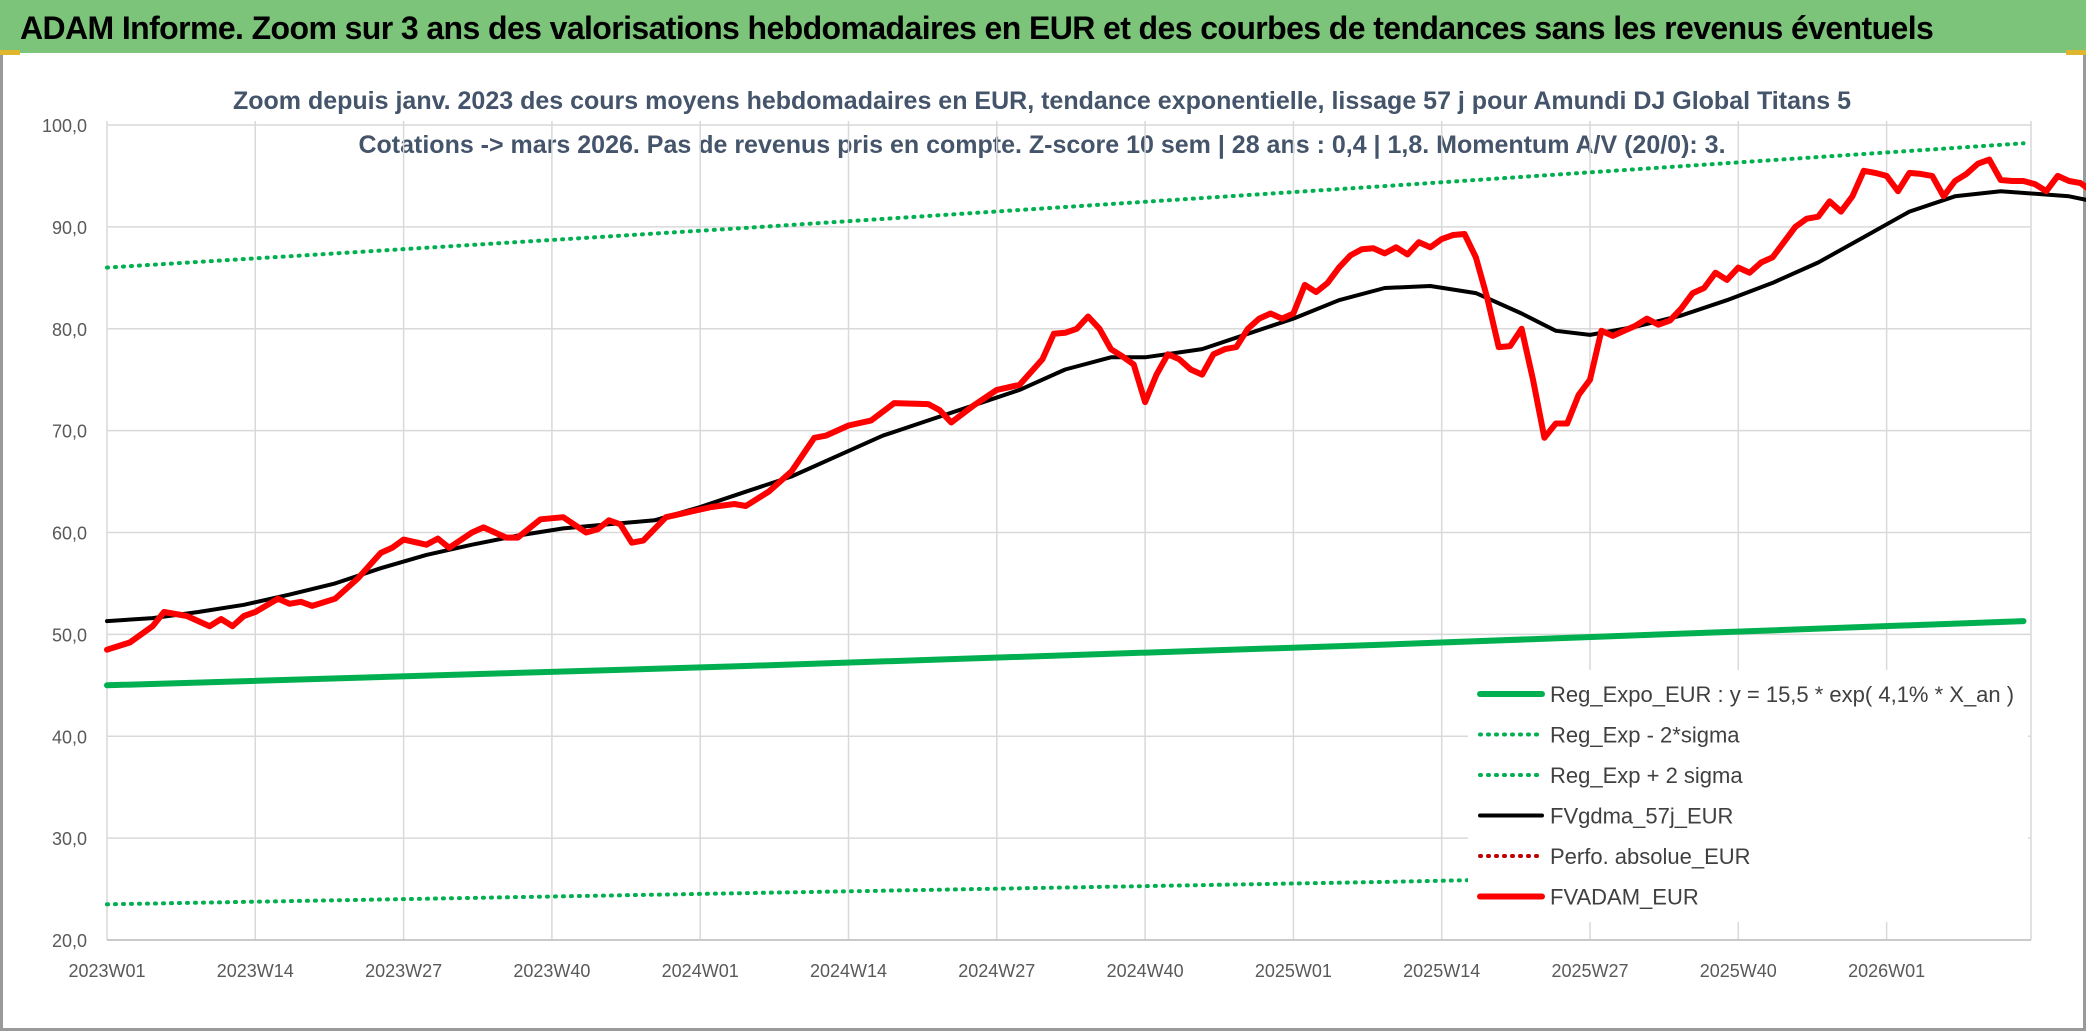 Image resolution: width=2086 pixels, height=1031 pixels. I want to click on y-tick-label: 20,0, so click(69, 941).